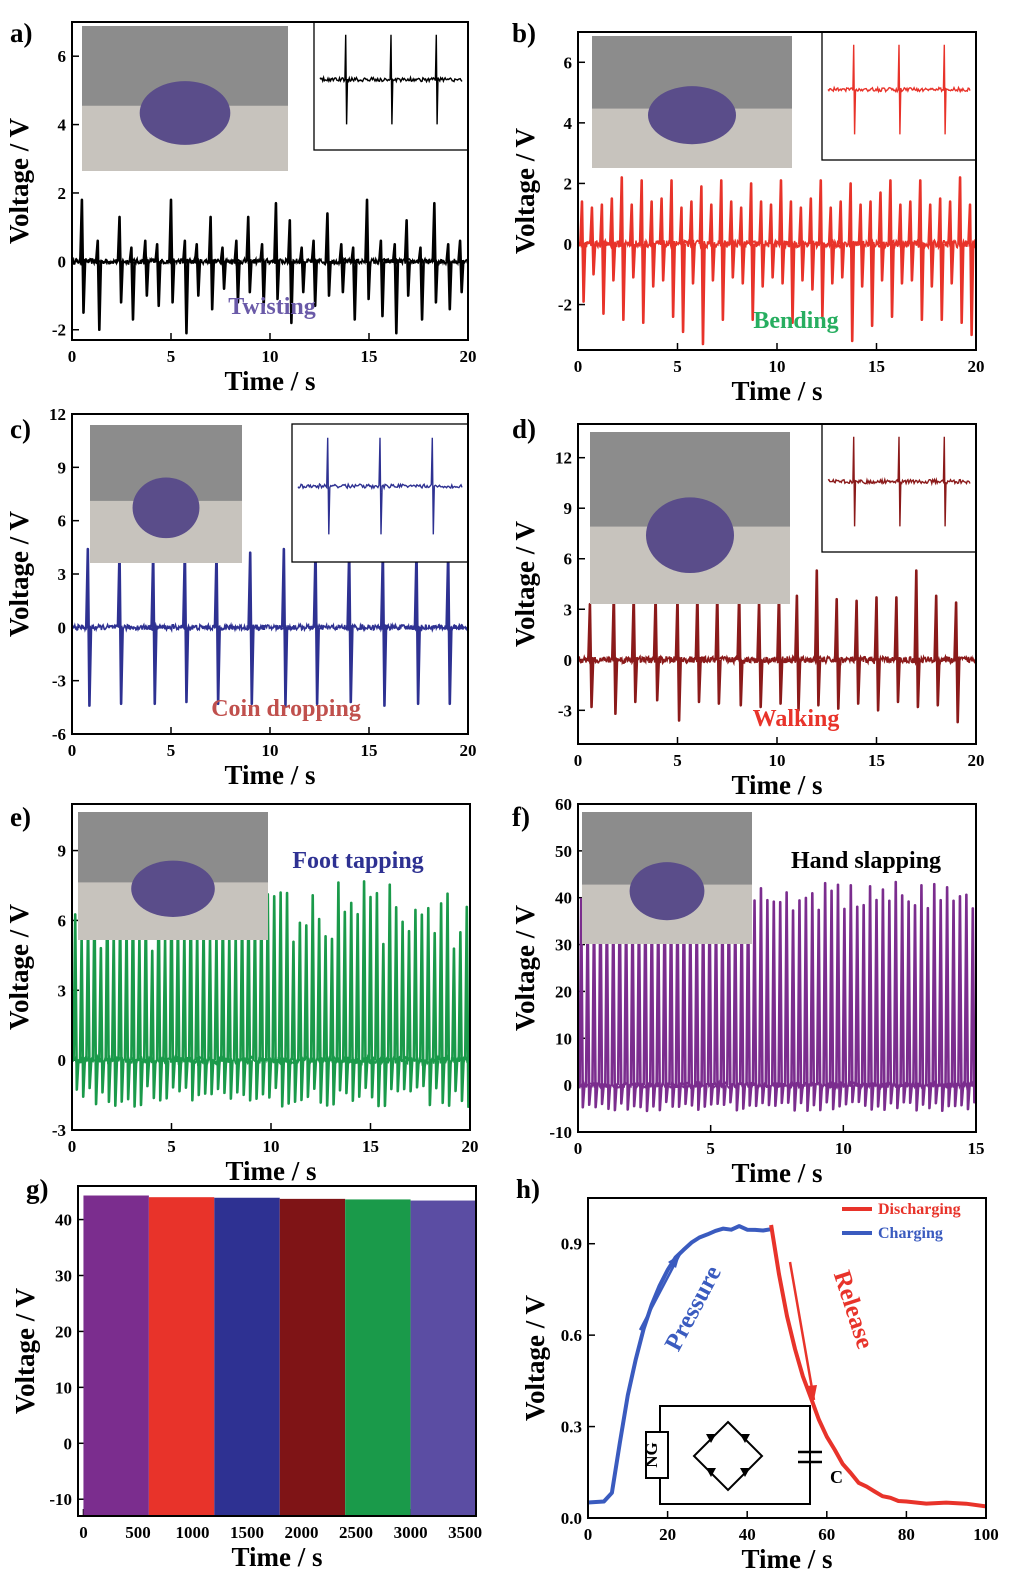  I want to click on y-tick-label: 40, so click(63, 1220).